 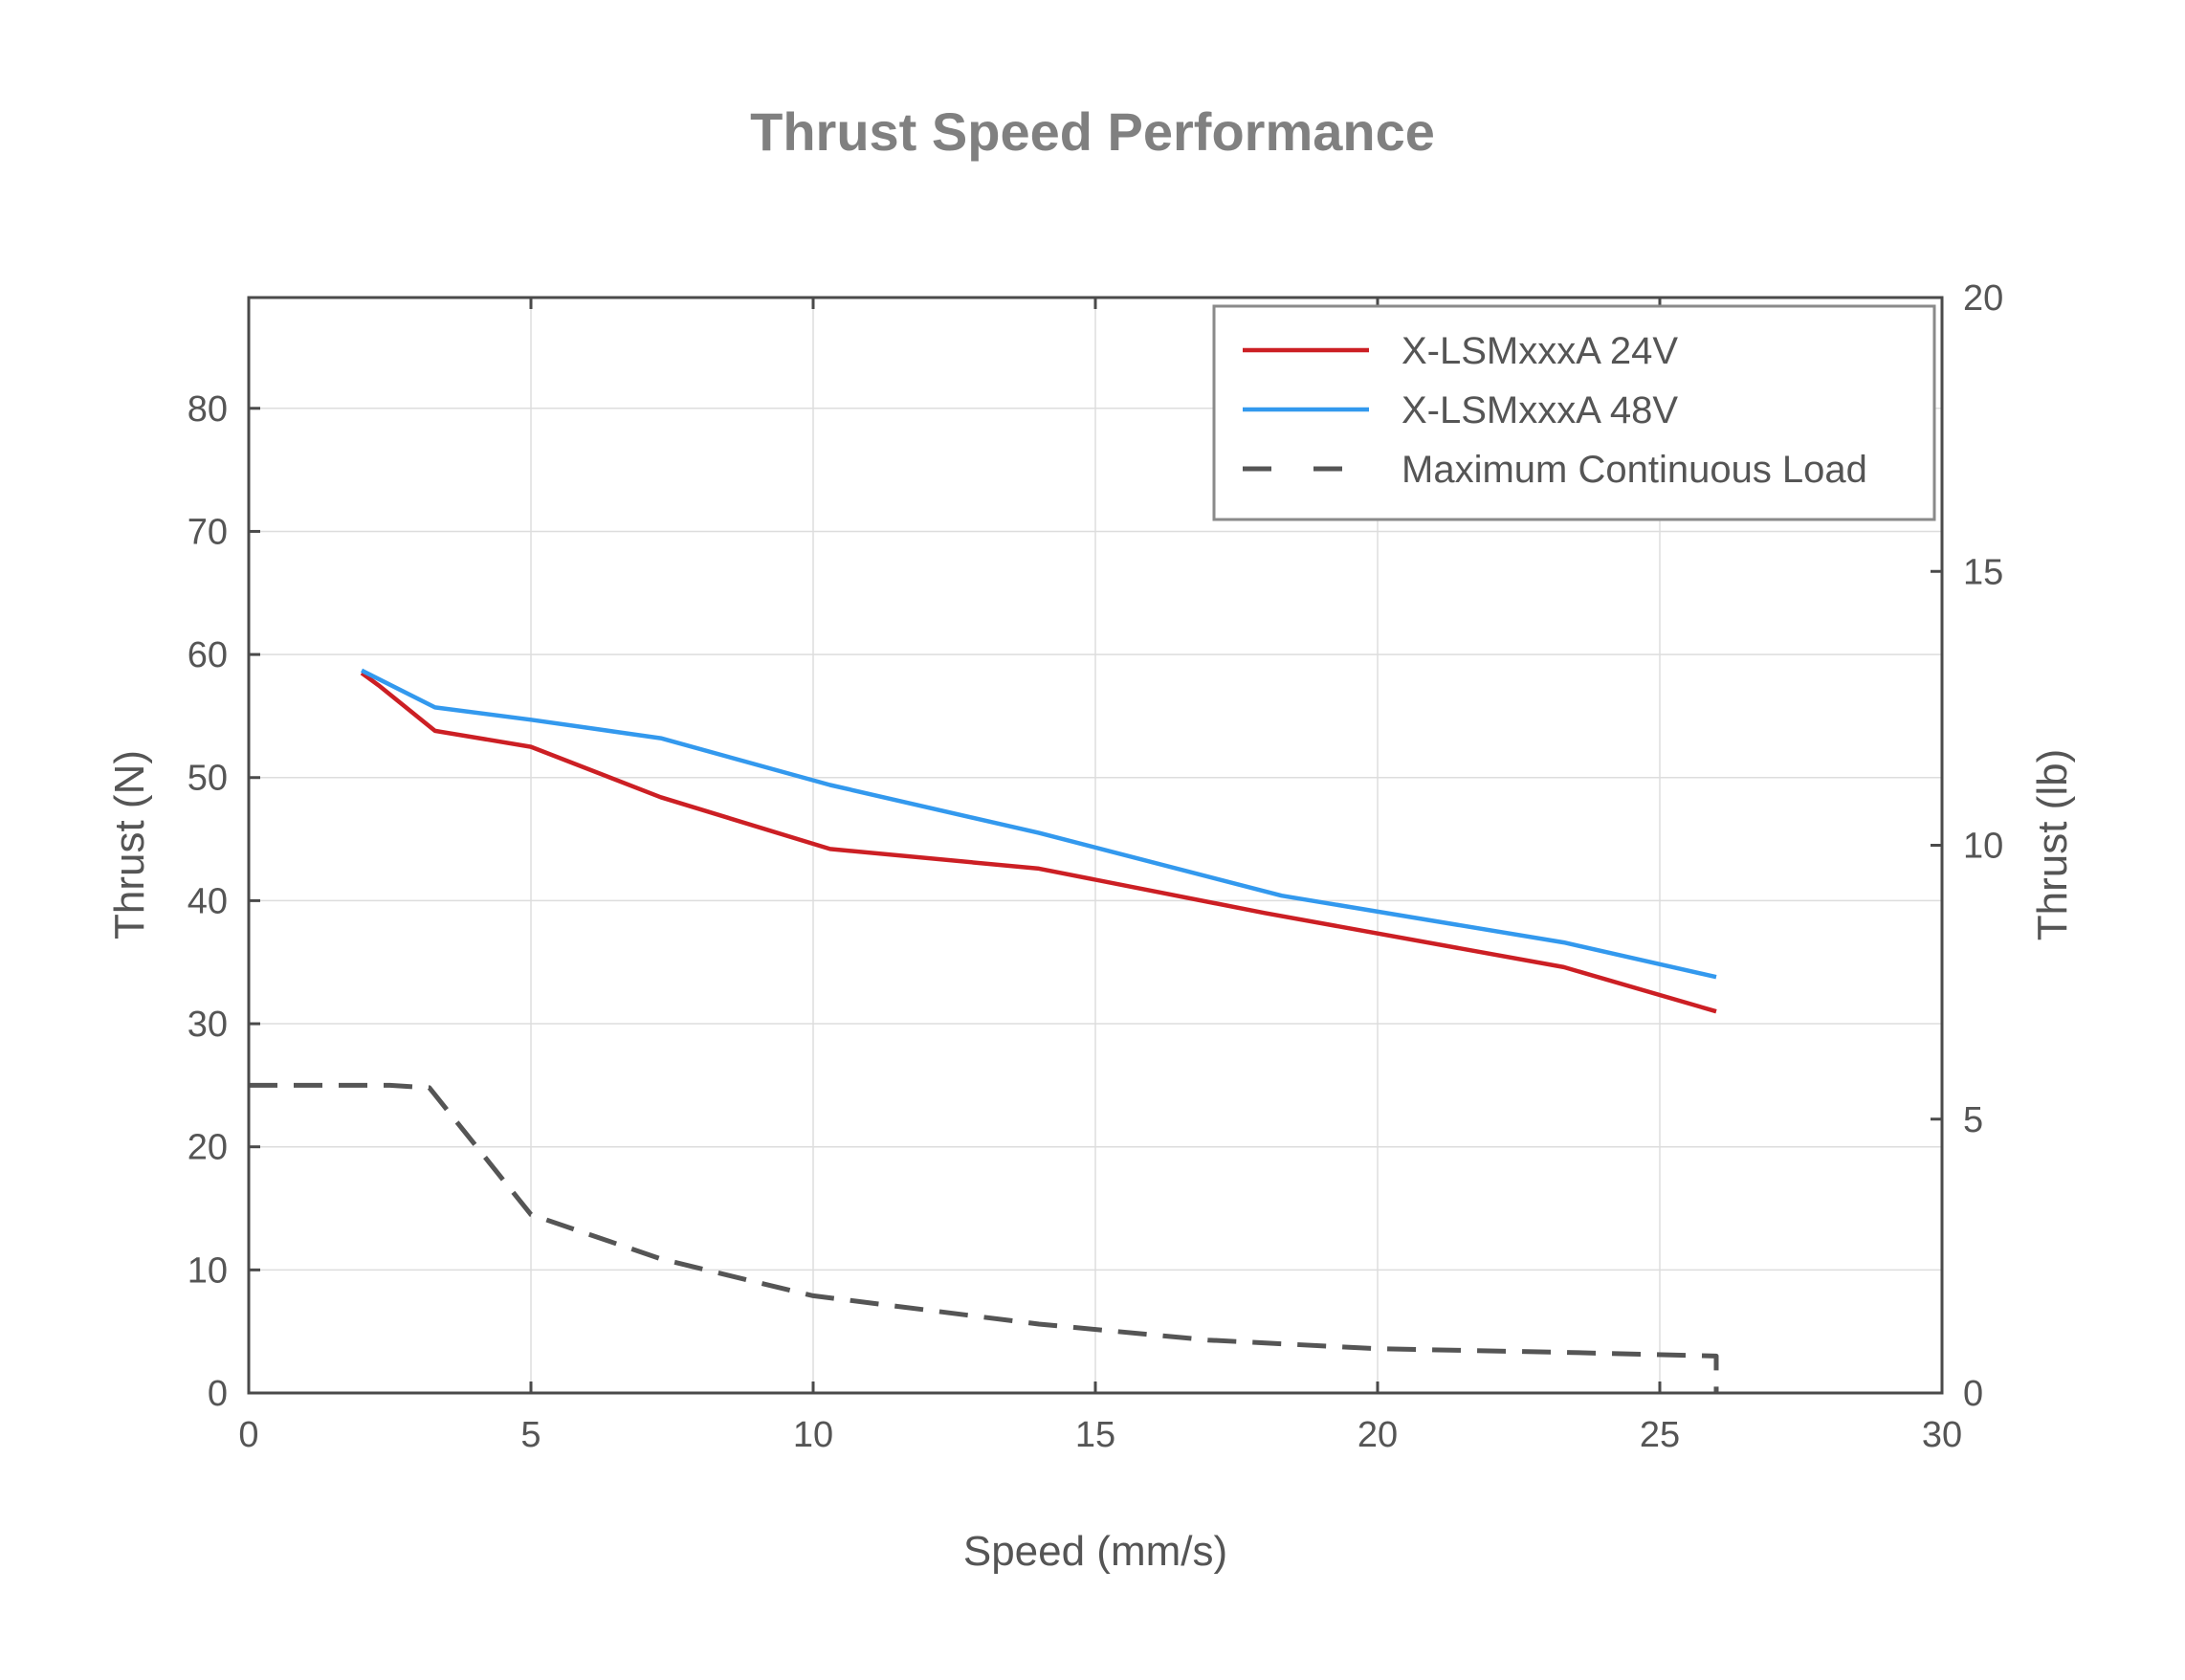 What do you see at coordinates (248, 1435) in the screenshot?
I see `x-tick-label: 0` at bounding box center [248, 1435].